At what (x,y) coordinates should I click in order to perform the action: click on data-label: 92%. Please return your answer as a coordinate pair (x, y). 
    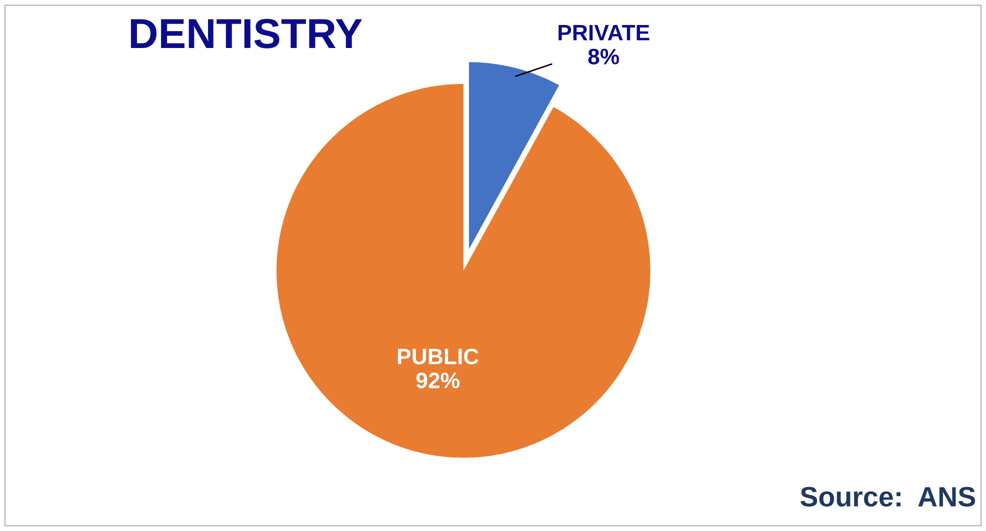
    Looking at the image, I should click on (438, 380).